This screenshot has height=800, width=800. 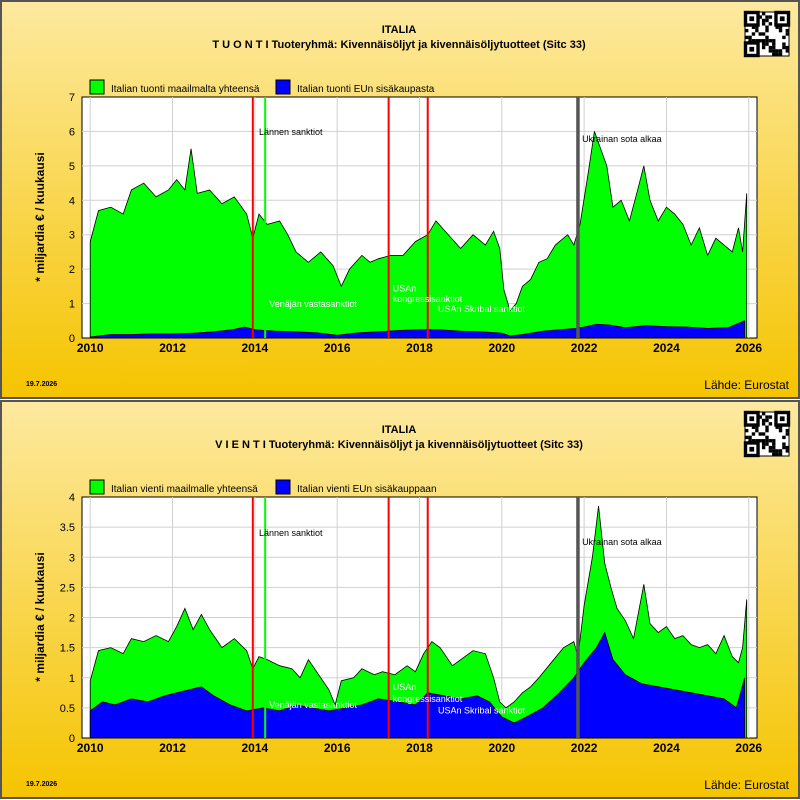 I want to click on y-tick-label: 6, so click(x=72, y=132).